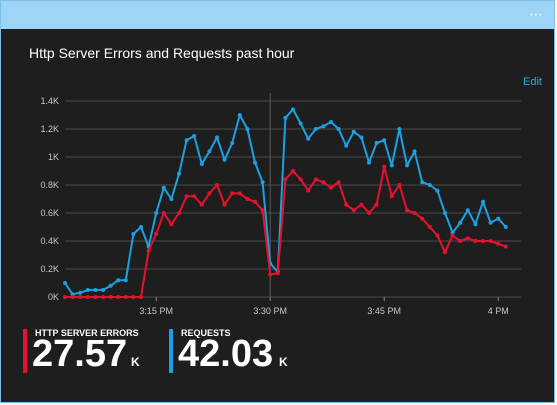  I want to click on requests-label: REQUESTS, so click(206, 333).